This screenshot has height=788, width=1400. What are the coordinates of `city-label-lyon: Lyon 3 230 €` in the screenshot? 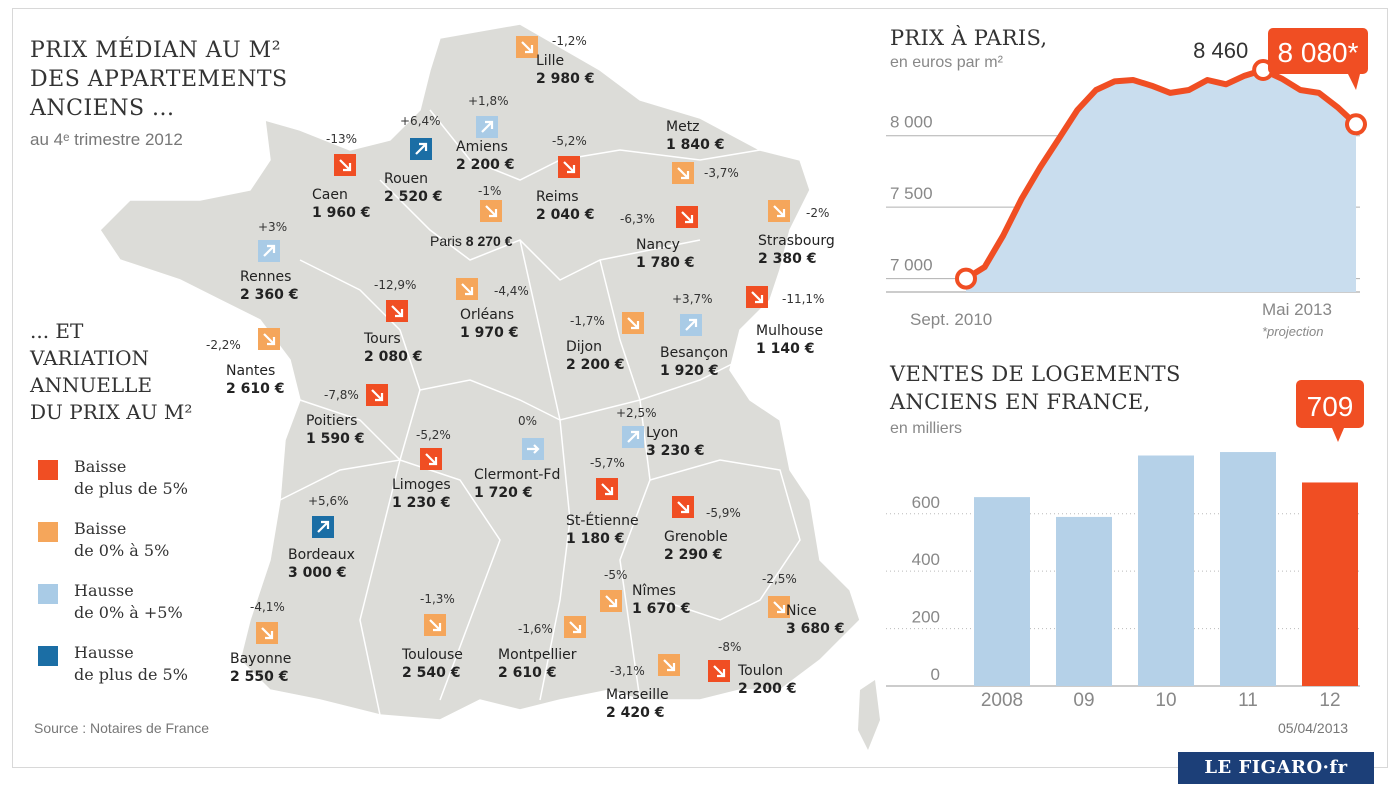 It's located at (675, 442).